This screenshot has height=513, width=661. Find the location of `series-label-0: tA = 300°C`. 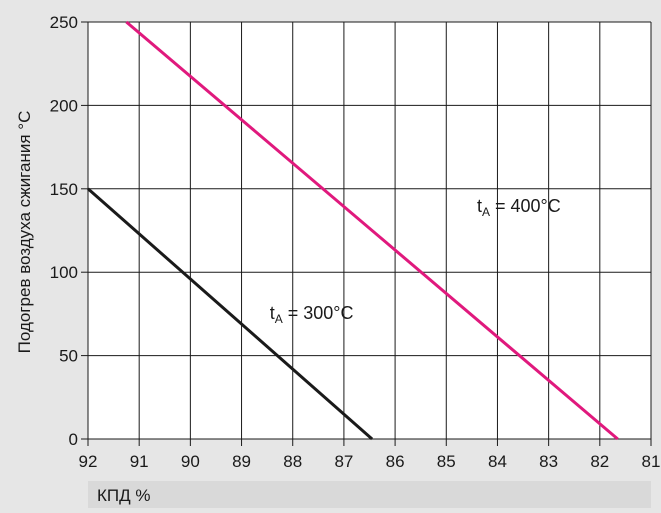

series-label-0: tA = 300°C is located at coordinates (312, 314).